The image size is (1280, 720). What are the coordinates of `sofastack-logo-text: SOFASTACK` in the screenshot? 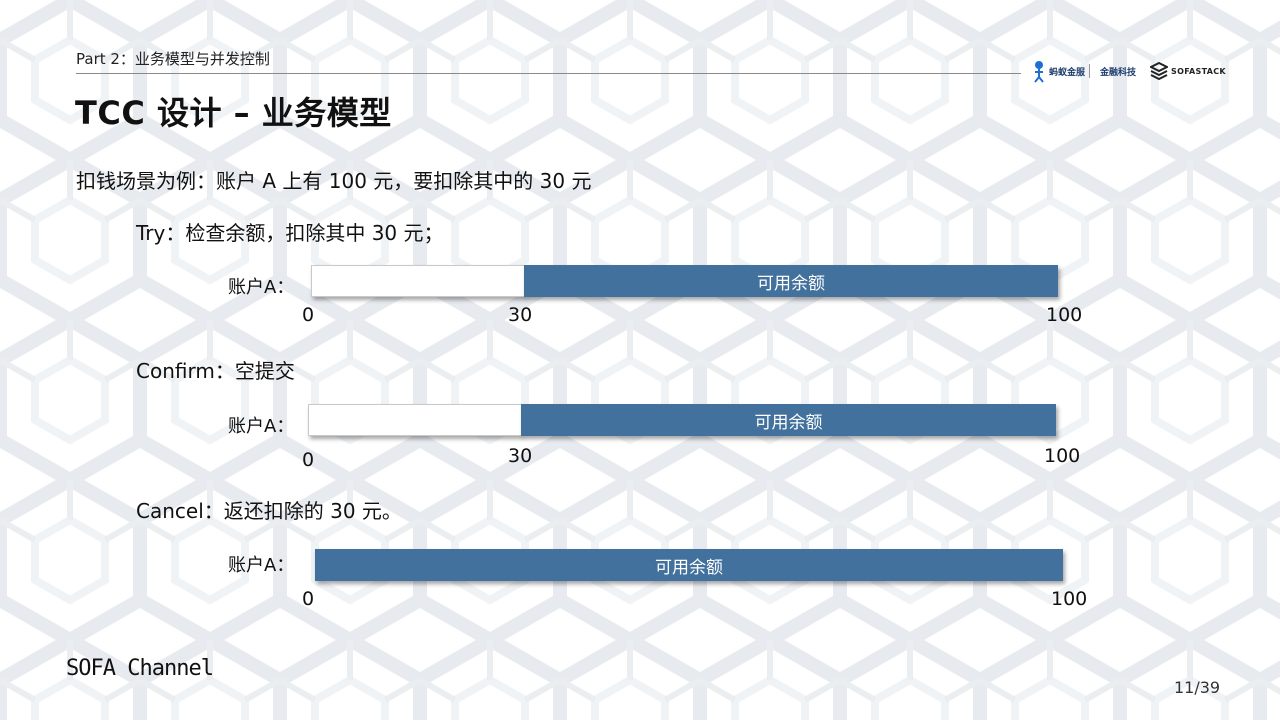 It's located at (1198, 71).